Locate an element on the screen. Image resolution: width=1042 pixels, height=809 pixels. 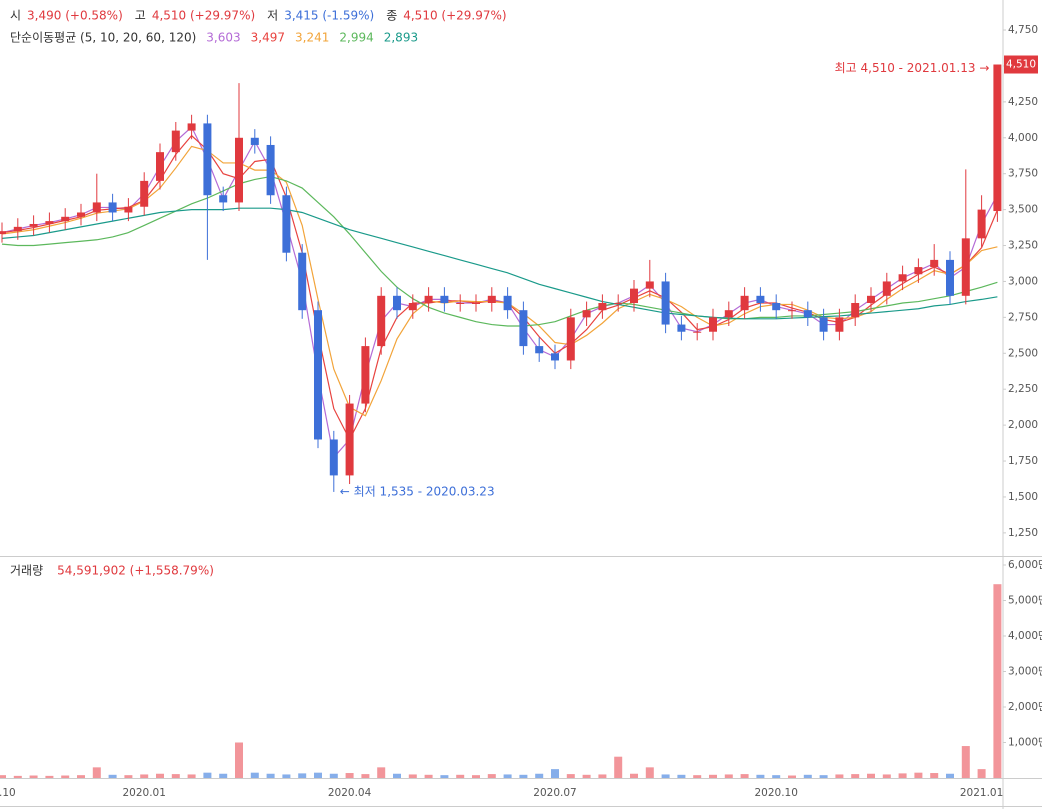
price-tag is located at coordinates (1021, 64).